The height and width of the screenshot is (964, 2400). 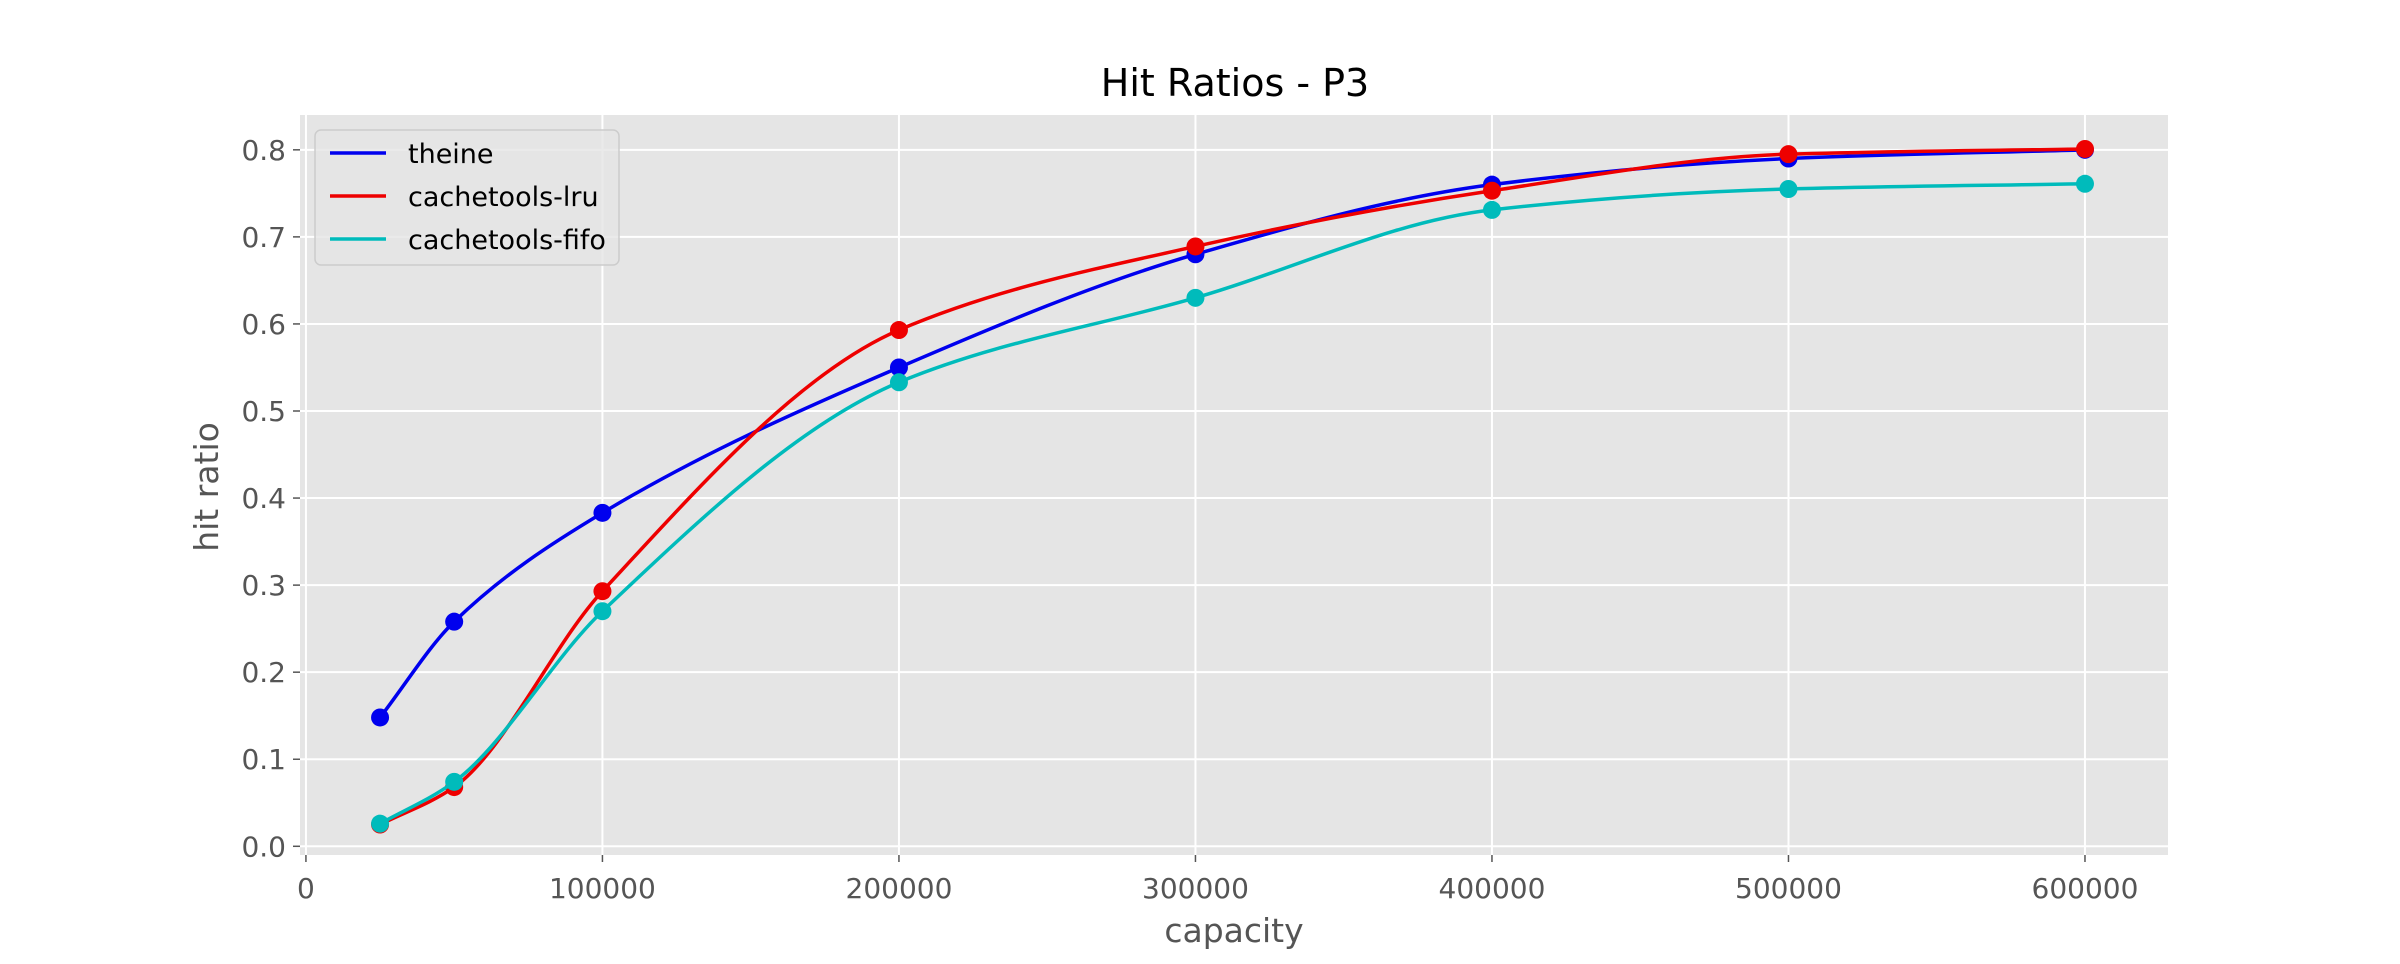 What do you see at coordinates (263, 324) in the screenshot?
I see `y-tick-label: 0.6` at bounding box center [263, 324].